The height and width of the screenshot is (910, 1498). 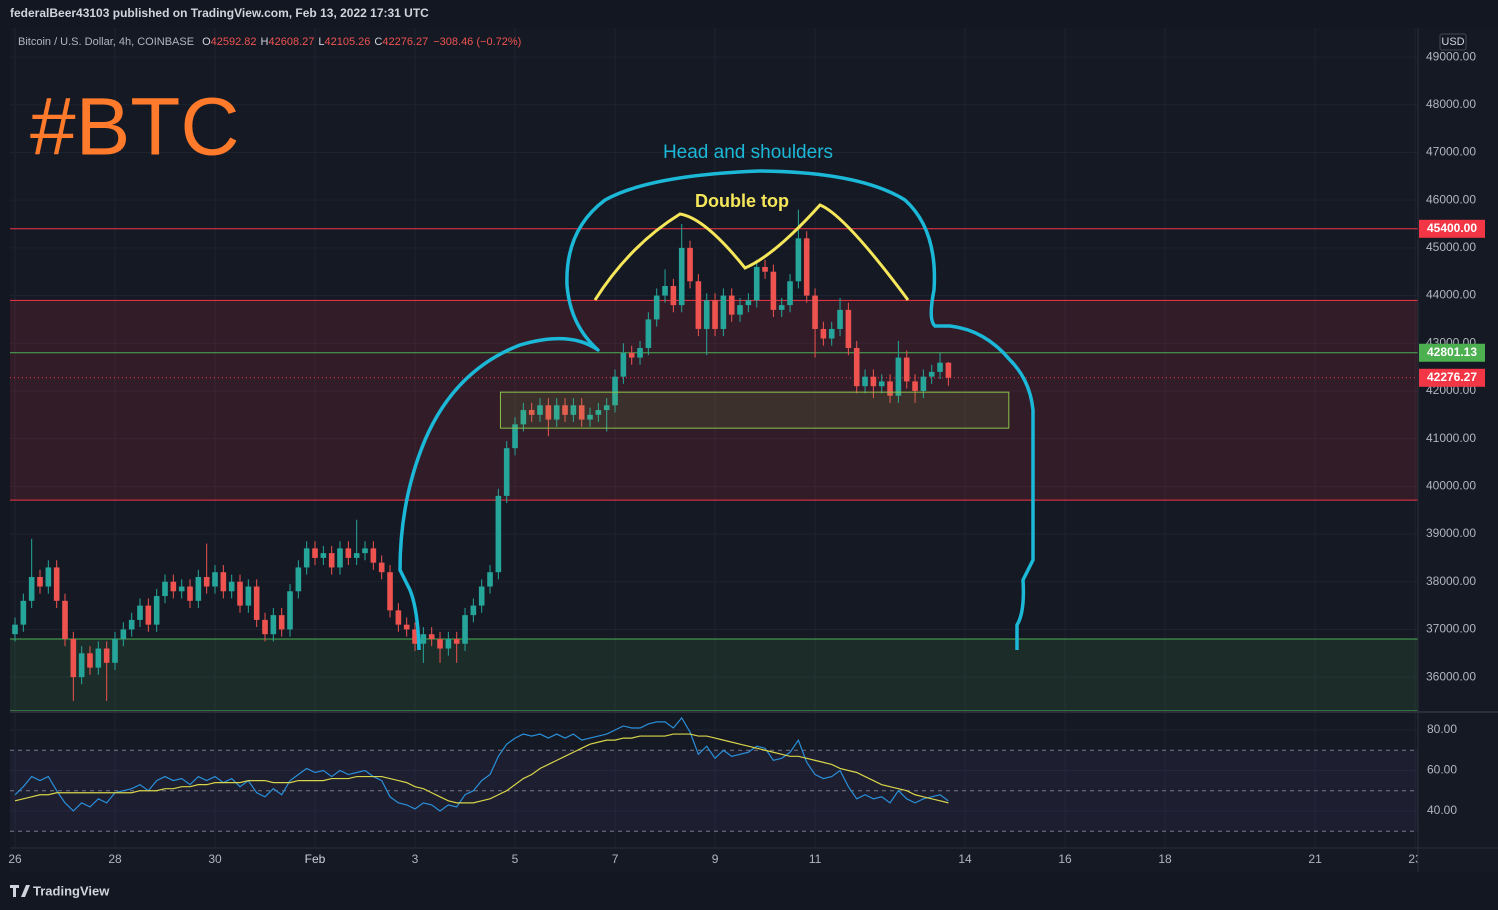 I want to click on y-tick-label: 49000.00, so click(x=1451, y=56).